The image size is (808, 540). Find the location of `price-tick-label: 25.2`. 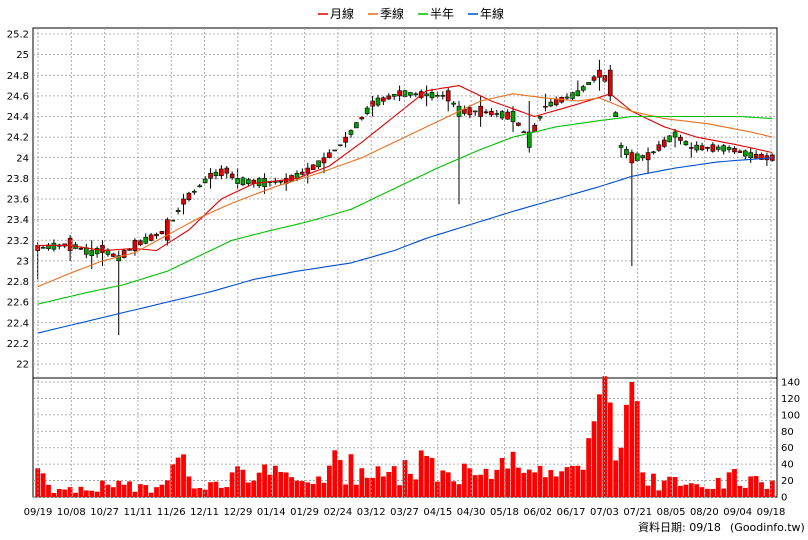

price-tick-label: 25.2 is located at coordinates (18, 35).